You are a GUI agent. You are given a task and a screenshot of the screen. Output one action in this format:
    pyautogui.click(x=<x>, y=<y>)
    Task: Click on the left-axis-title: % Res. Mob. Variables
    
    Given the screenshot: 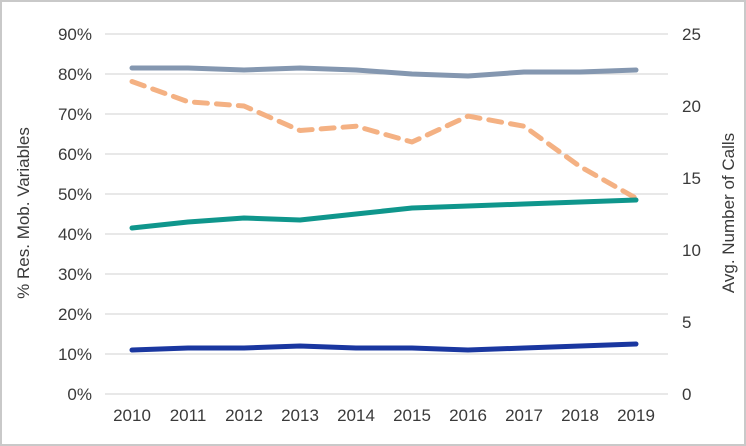 What is the action you would take?
    pyautogui.click(x=23, y=213)
    